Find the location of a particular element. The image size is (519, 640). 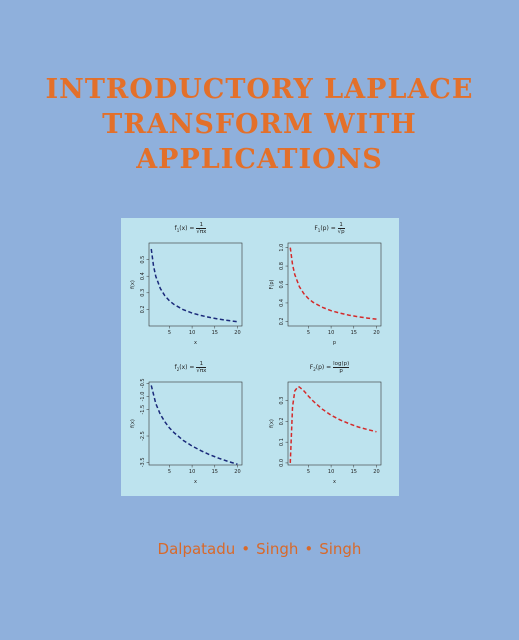

y-tick-label: 0.8 is located at coordinates (282, 266).